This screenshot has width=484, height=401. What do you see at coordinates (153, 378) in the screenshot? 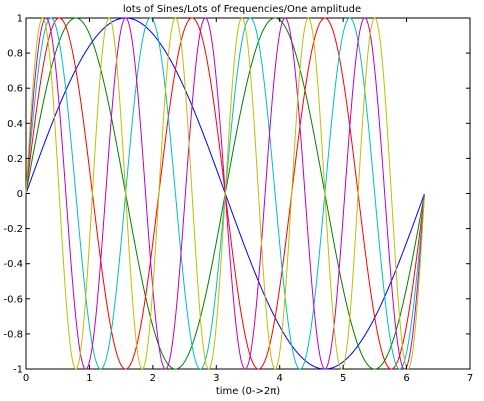
I see `x-tick-label: 2` at bounding box center [153, 378].